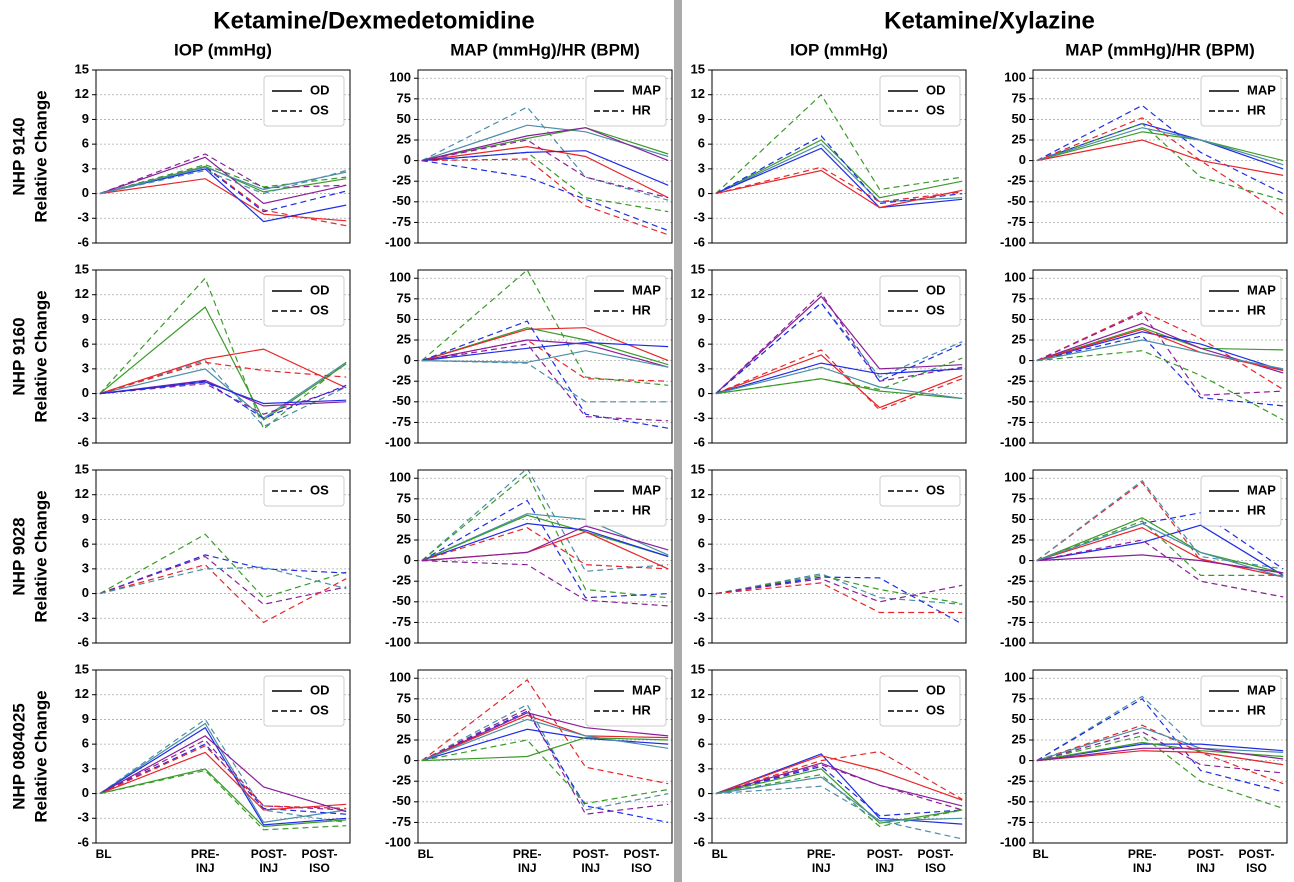  What do you see at coordinates (699, 241) in the screenshot?
I see `y-tick-label: -6` at bounding box center [699, 241].